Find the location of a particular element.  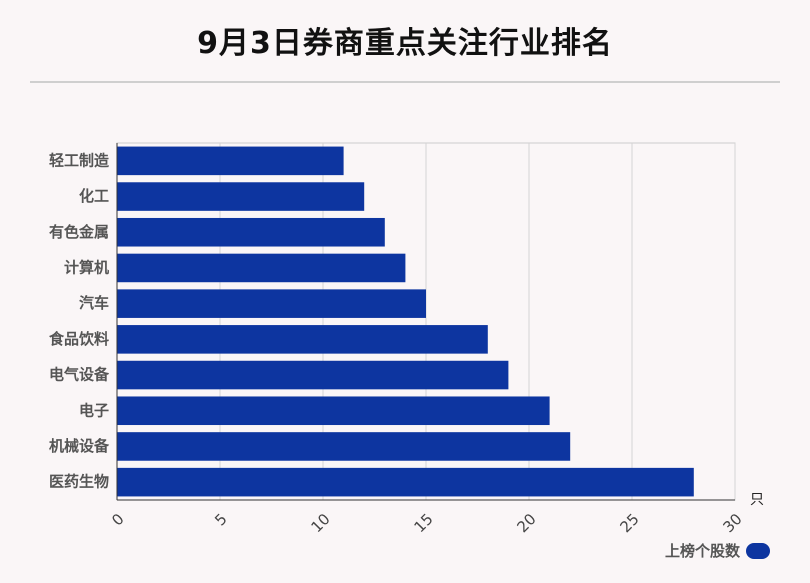

chart-title: 9月3日券商重点关注行业排名 is located at coordinates (405, 43).